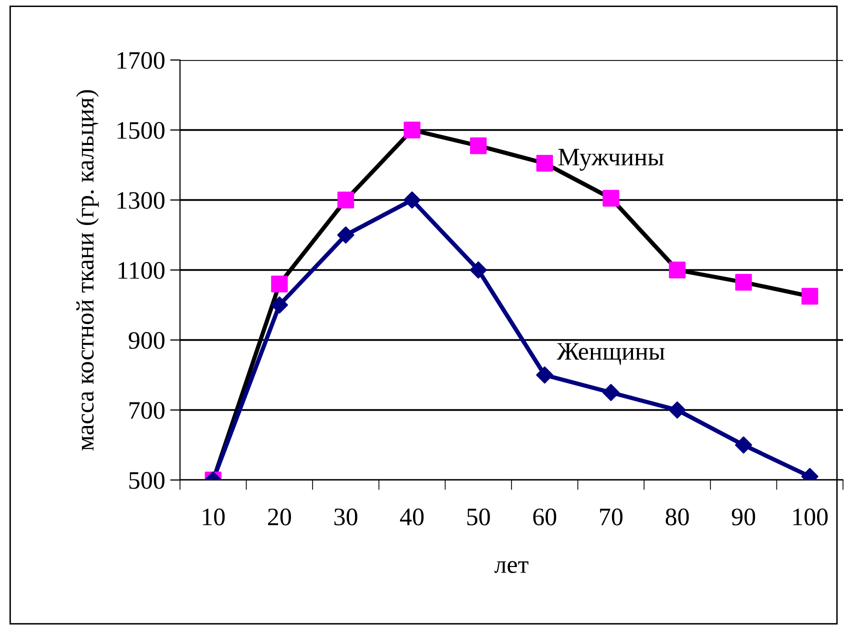 This screenshot has width=848, height=627. I want to click on x-tick-label: 20, so click(279, 517).